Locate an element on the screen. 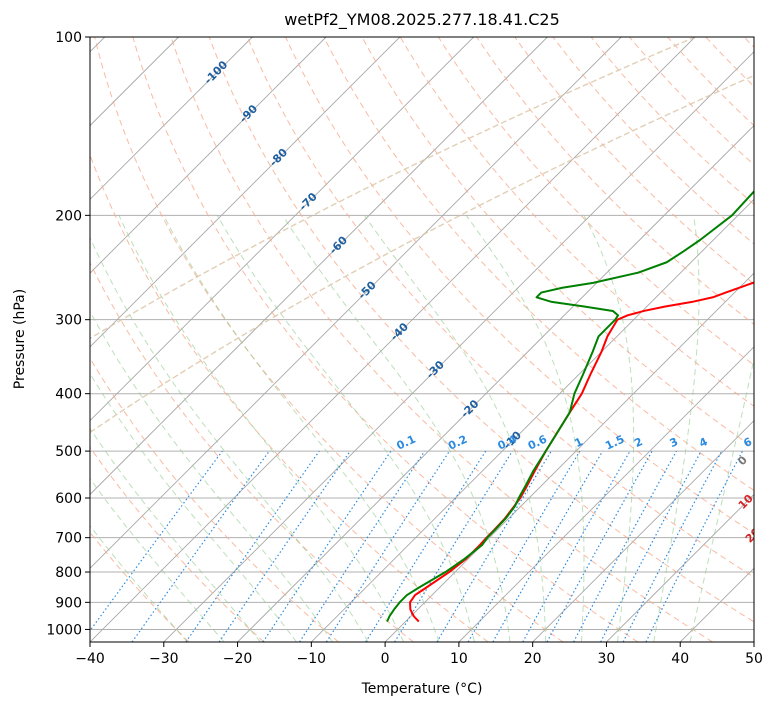 This screenshot has width=775, height=708. x-tick-label: −30 is located at coordinates (164, 659).